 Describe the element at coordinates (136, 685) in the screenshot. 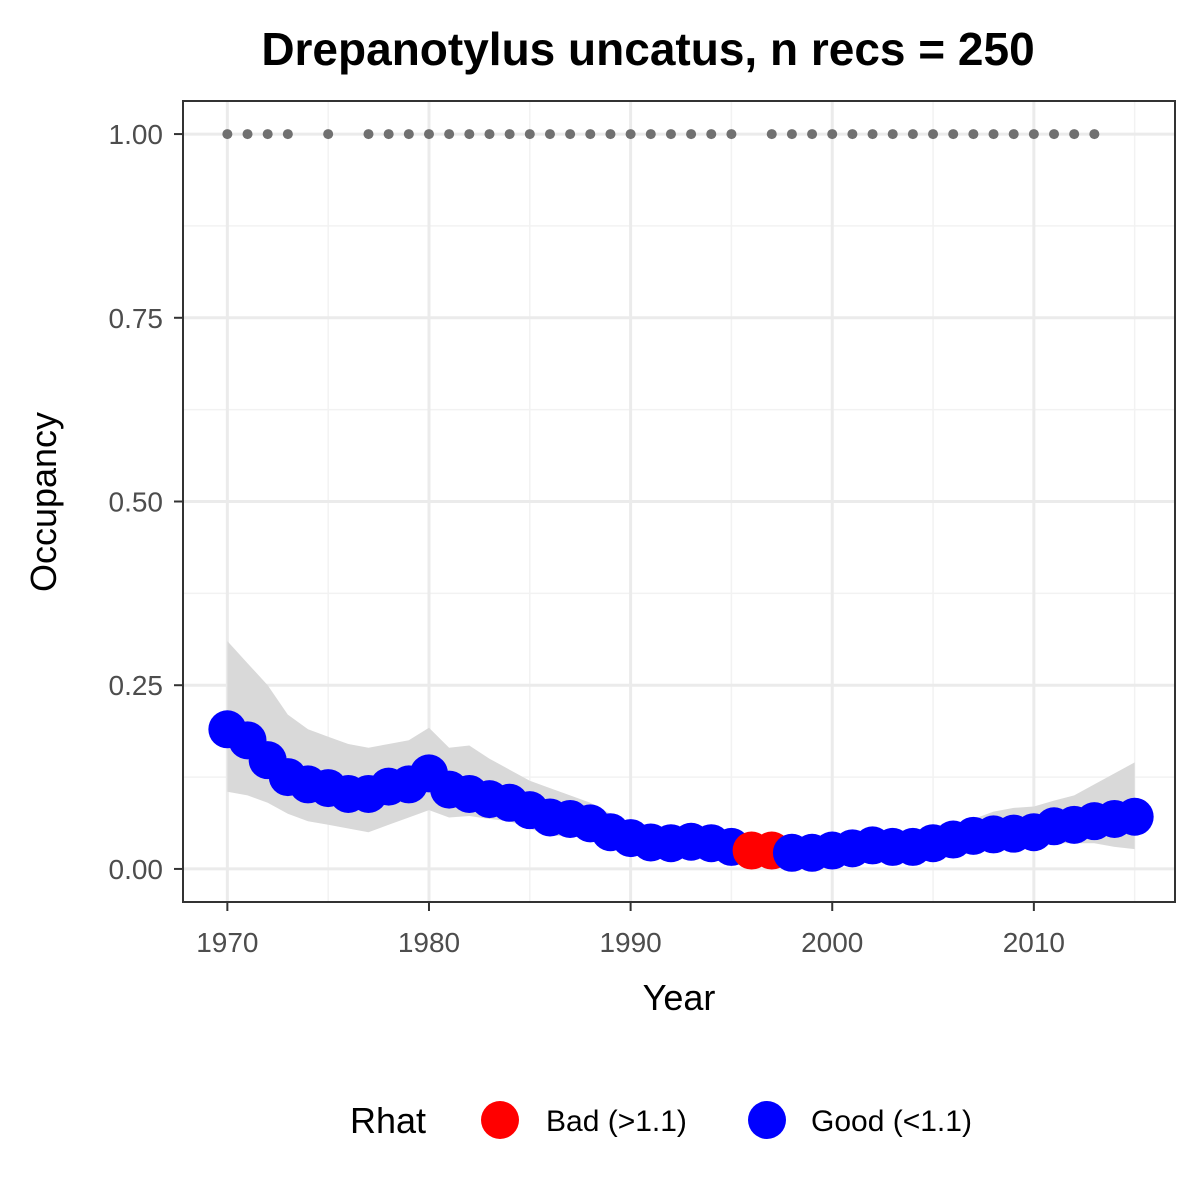

I see `y-tick-label: 0.25` at that location.